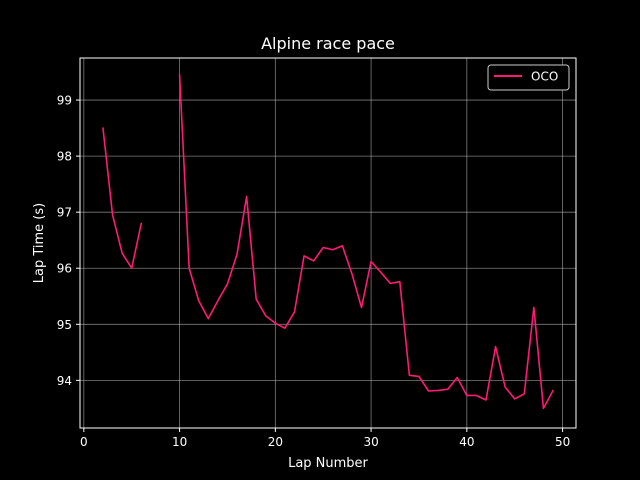 This screenshot has width=640, height=480. What do you see at coordinates (370, 442) in the screenshot?
I see `x-tick-label: 30` at bounding box center [370, 442].